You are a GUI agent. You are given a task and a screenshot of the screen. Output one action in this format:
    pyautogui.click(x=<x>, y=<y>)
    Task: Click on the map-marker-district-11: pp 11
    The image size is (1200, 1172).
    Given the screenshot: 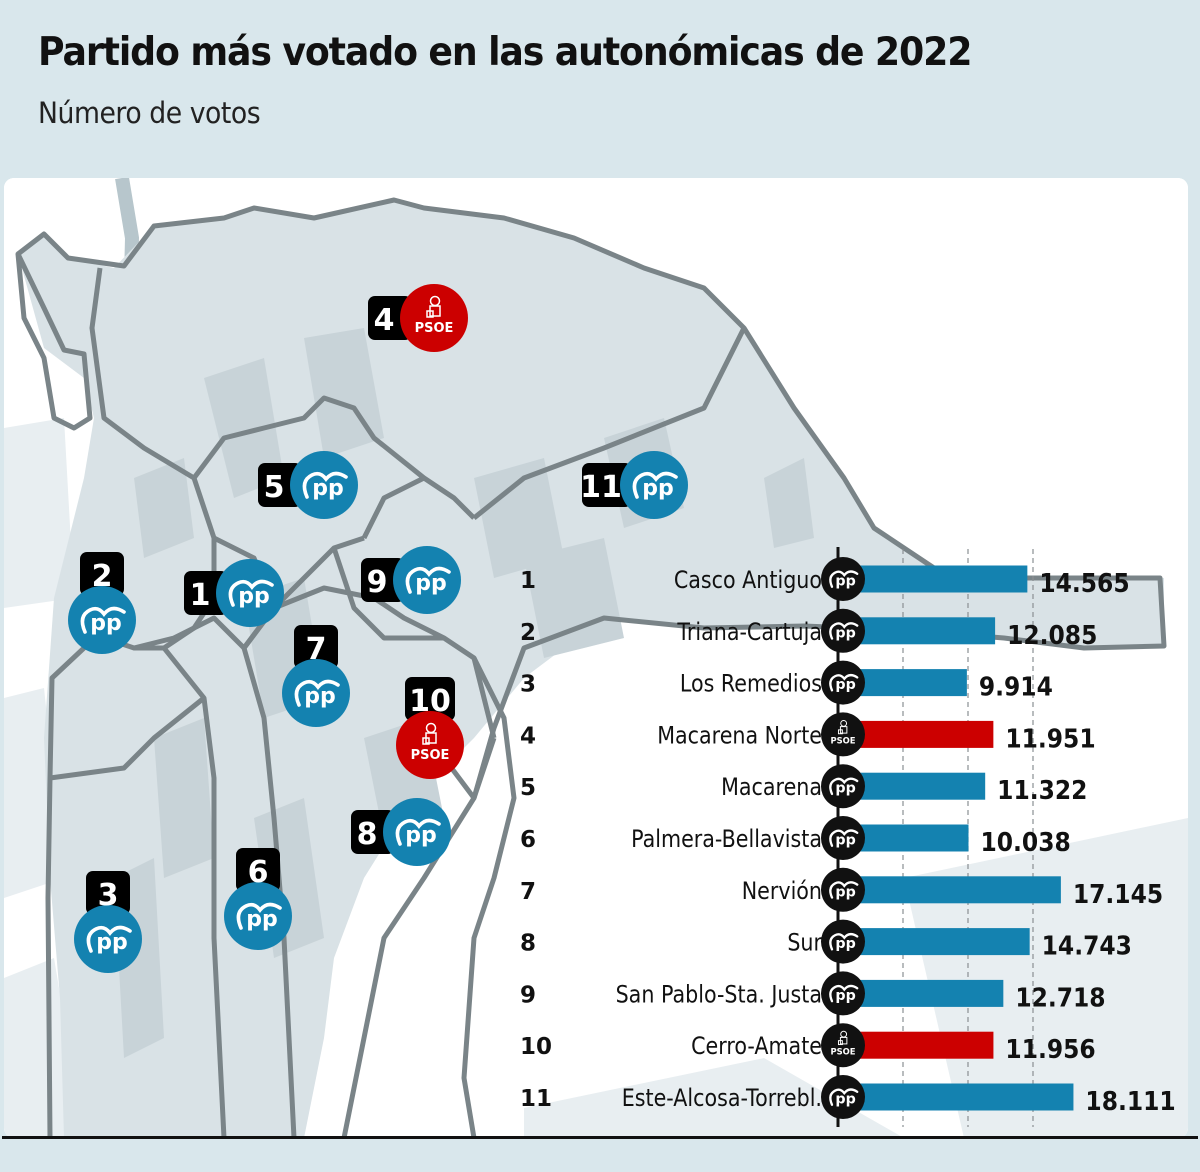 What is the action you would take?
    pyautogui.click(x=634, y=485)
    